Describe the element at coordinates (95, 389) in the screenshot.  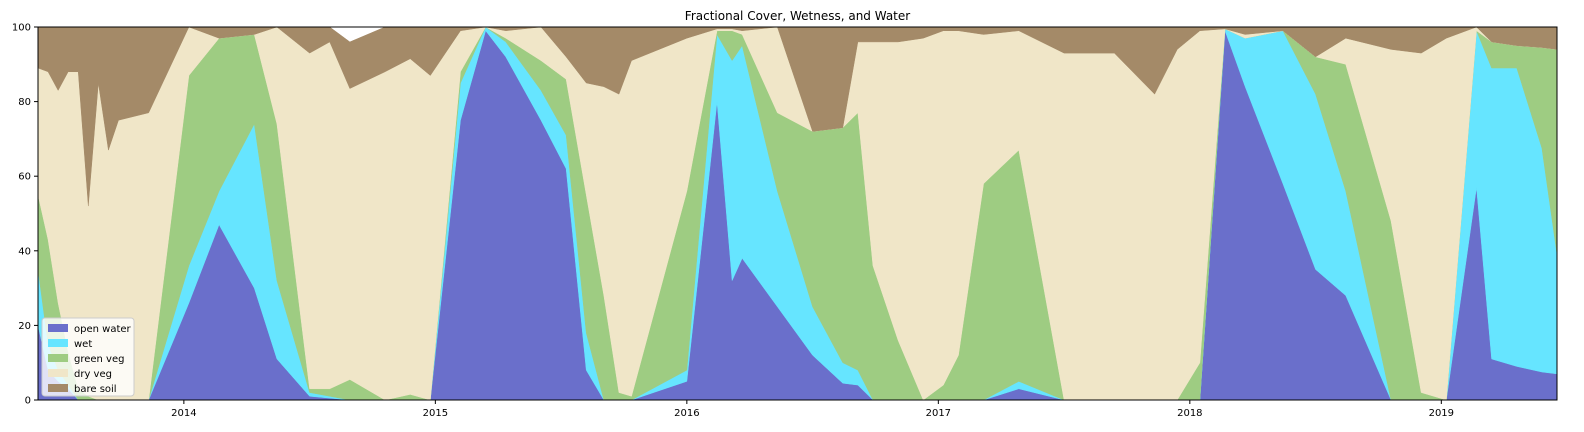
I see `legend-label: bare soil` at that location.